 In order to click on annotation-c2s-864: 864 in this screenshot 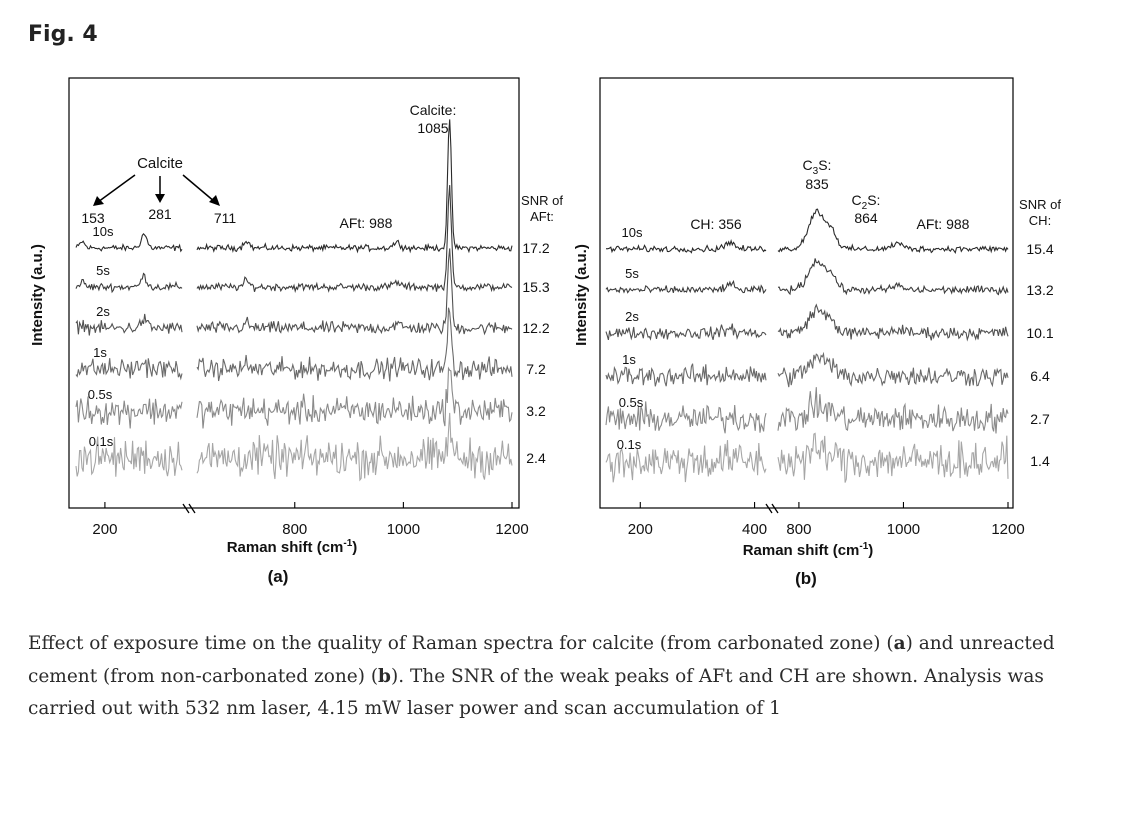, I will do `click(866, 218)`.